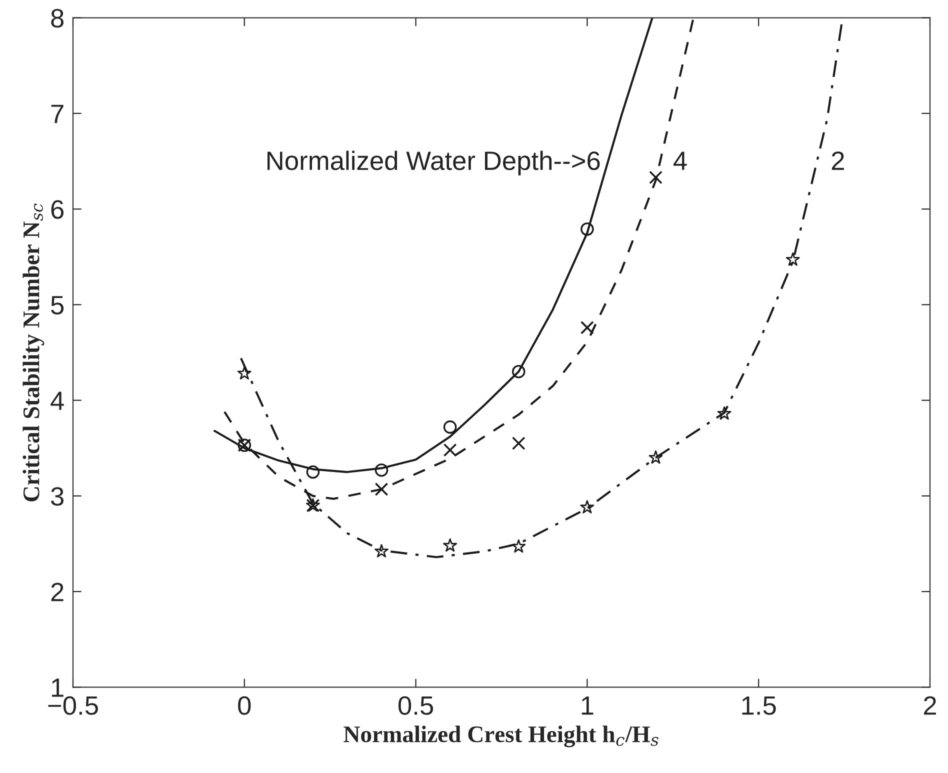 This screenshot has width=948, height=773. I want to click on x-tick-label: 1.5, so click(759, 705).